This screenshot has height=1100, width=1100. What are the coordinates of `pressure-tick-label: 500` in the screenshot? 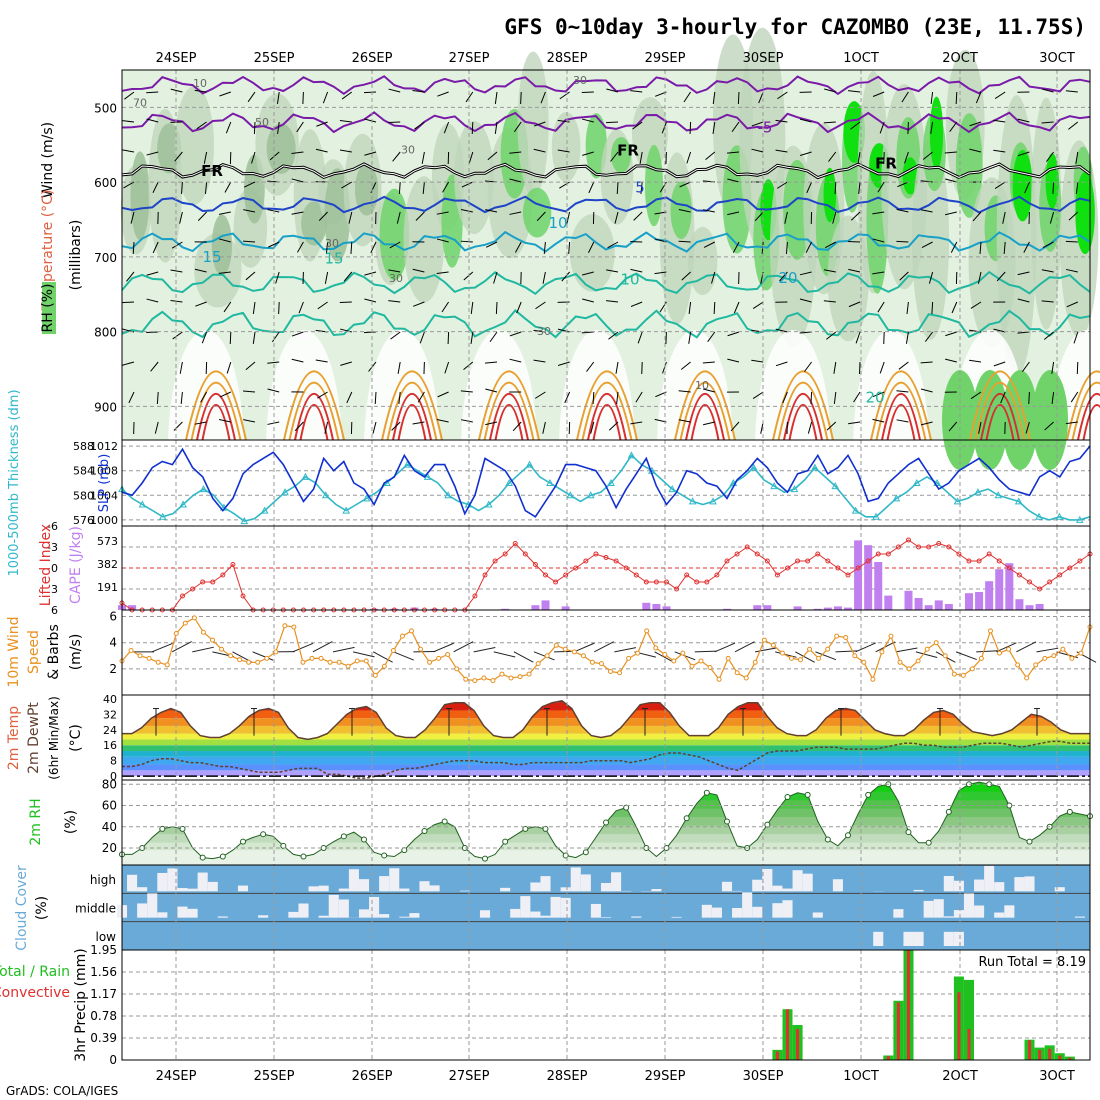 It's located at (105, 108).